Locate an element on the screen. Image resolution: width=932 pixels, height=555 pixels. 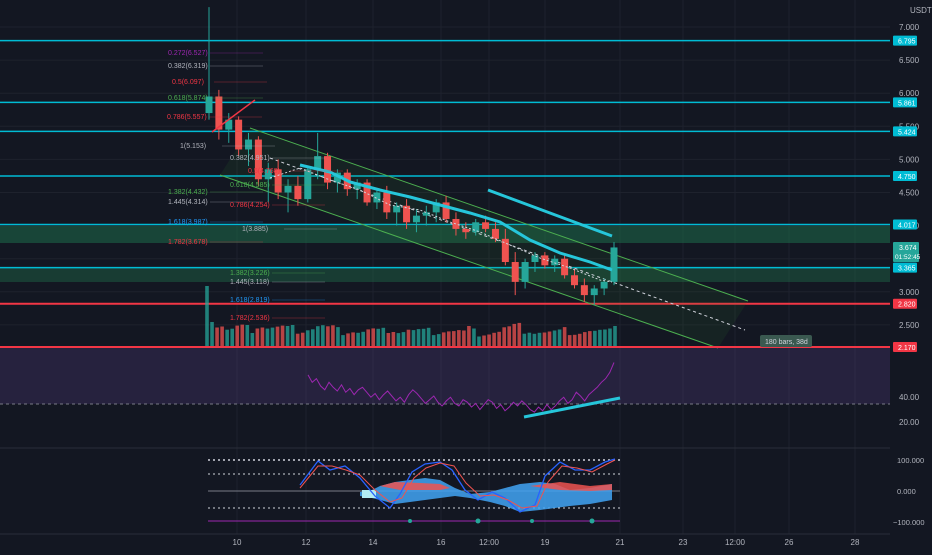
price-level-label: 2.170 is located at coordinates (907, 348).